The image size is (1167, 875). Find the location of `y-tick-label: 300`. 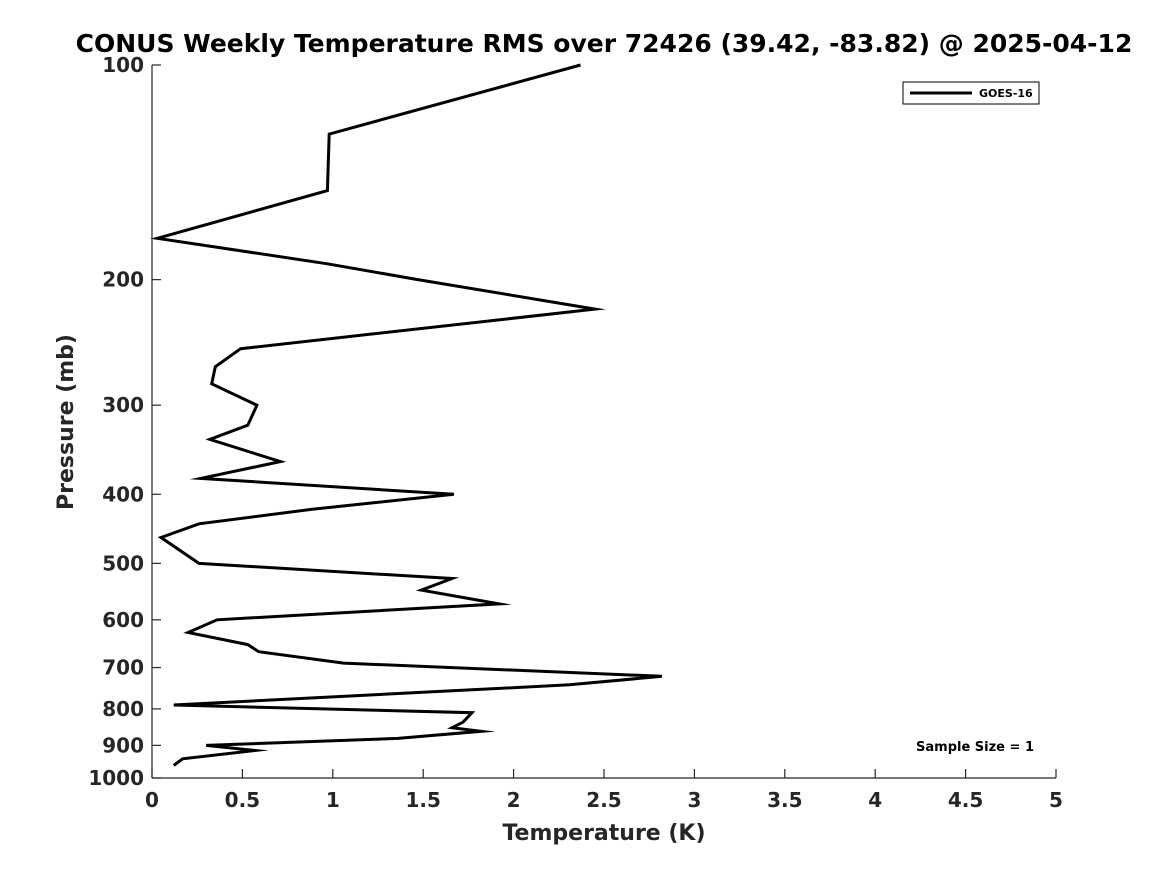

y-tick-label: 300 is located at coordinates (123, 405).